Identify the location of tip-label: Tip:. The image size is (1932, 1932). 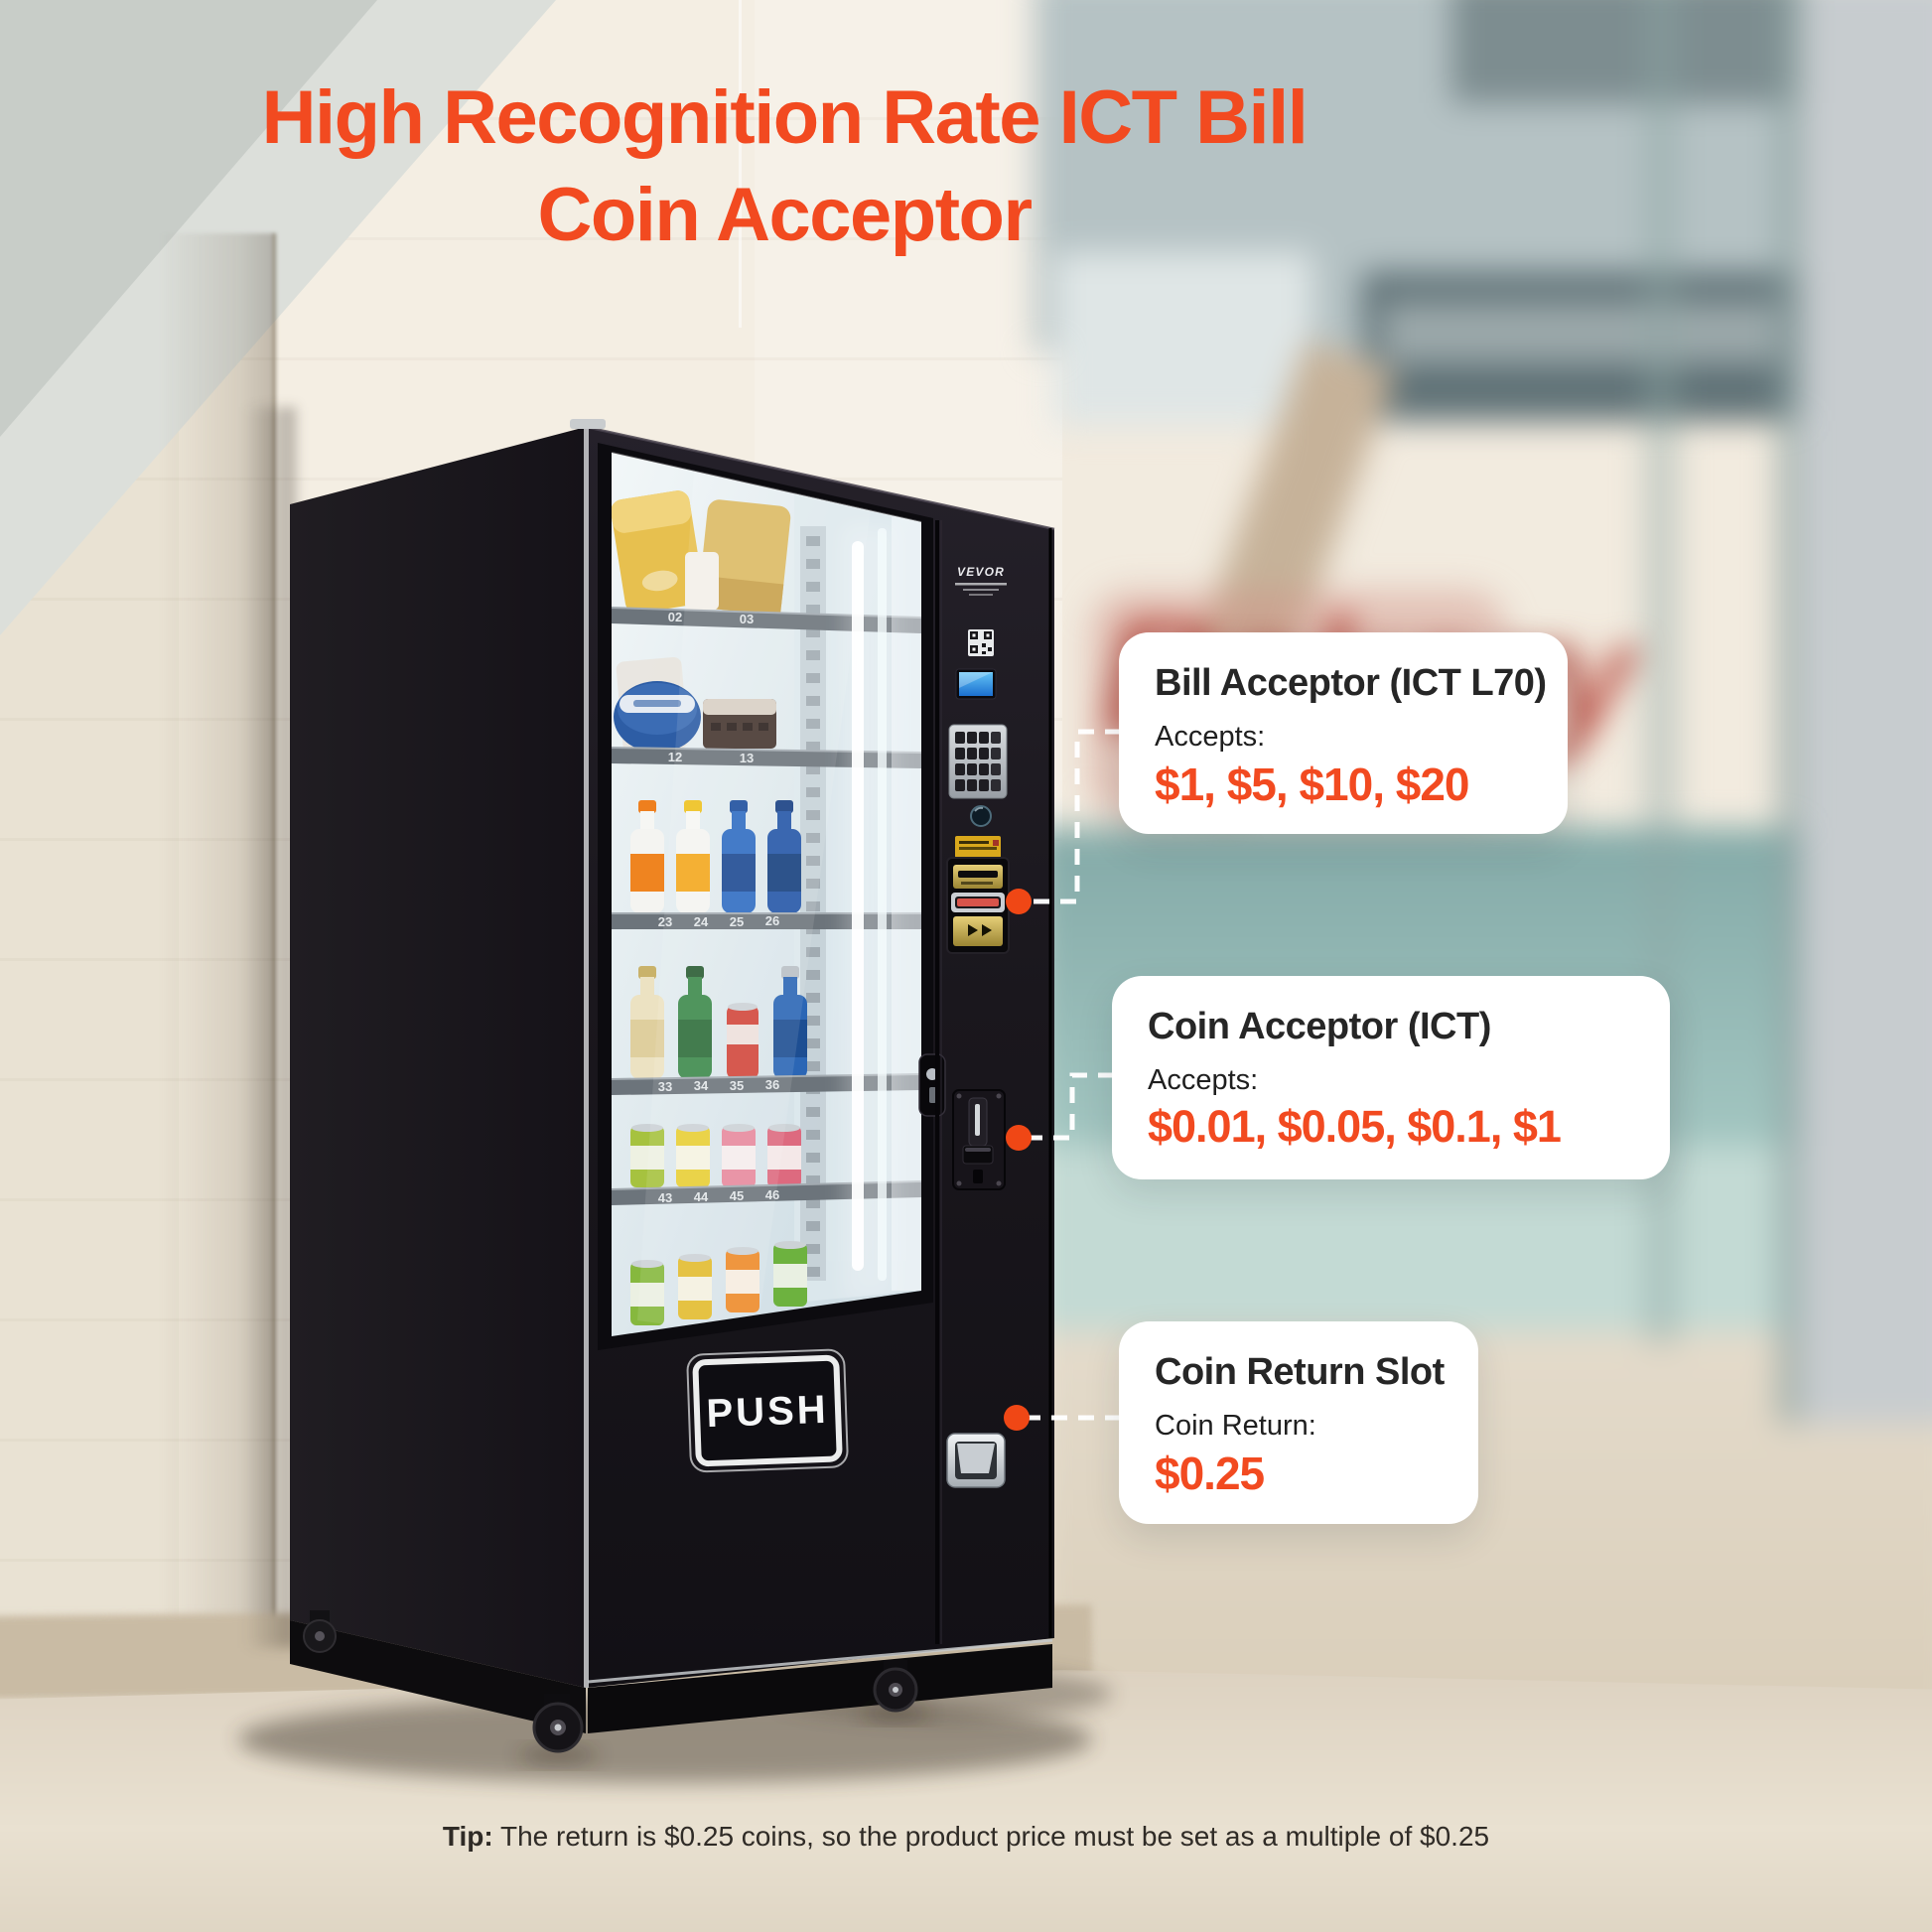
(468, 1836).